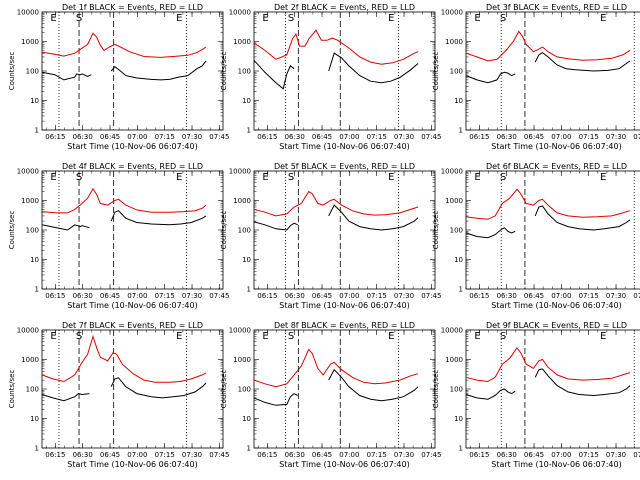 The image size is (640, 480). Describe the element at coordinates (344, 166) in the screenshot. I see `panel-title: Det 5f BLACK = Events, RED = LLD` at that location.